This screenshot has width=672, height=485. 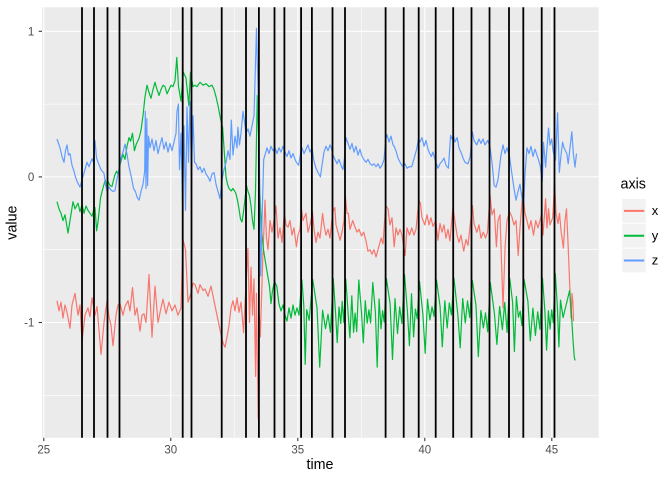 I want to click on svg-text: z, so click(x=655, y=260).